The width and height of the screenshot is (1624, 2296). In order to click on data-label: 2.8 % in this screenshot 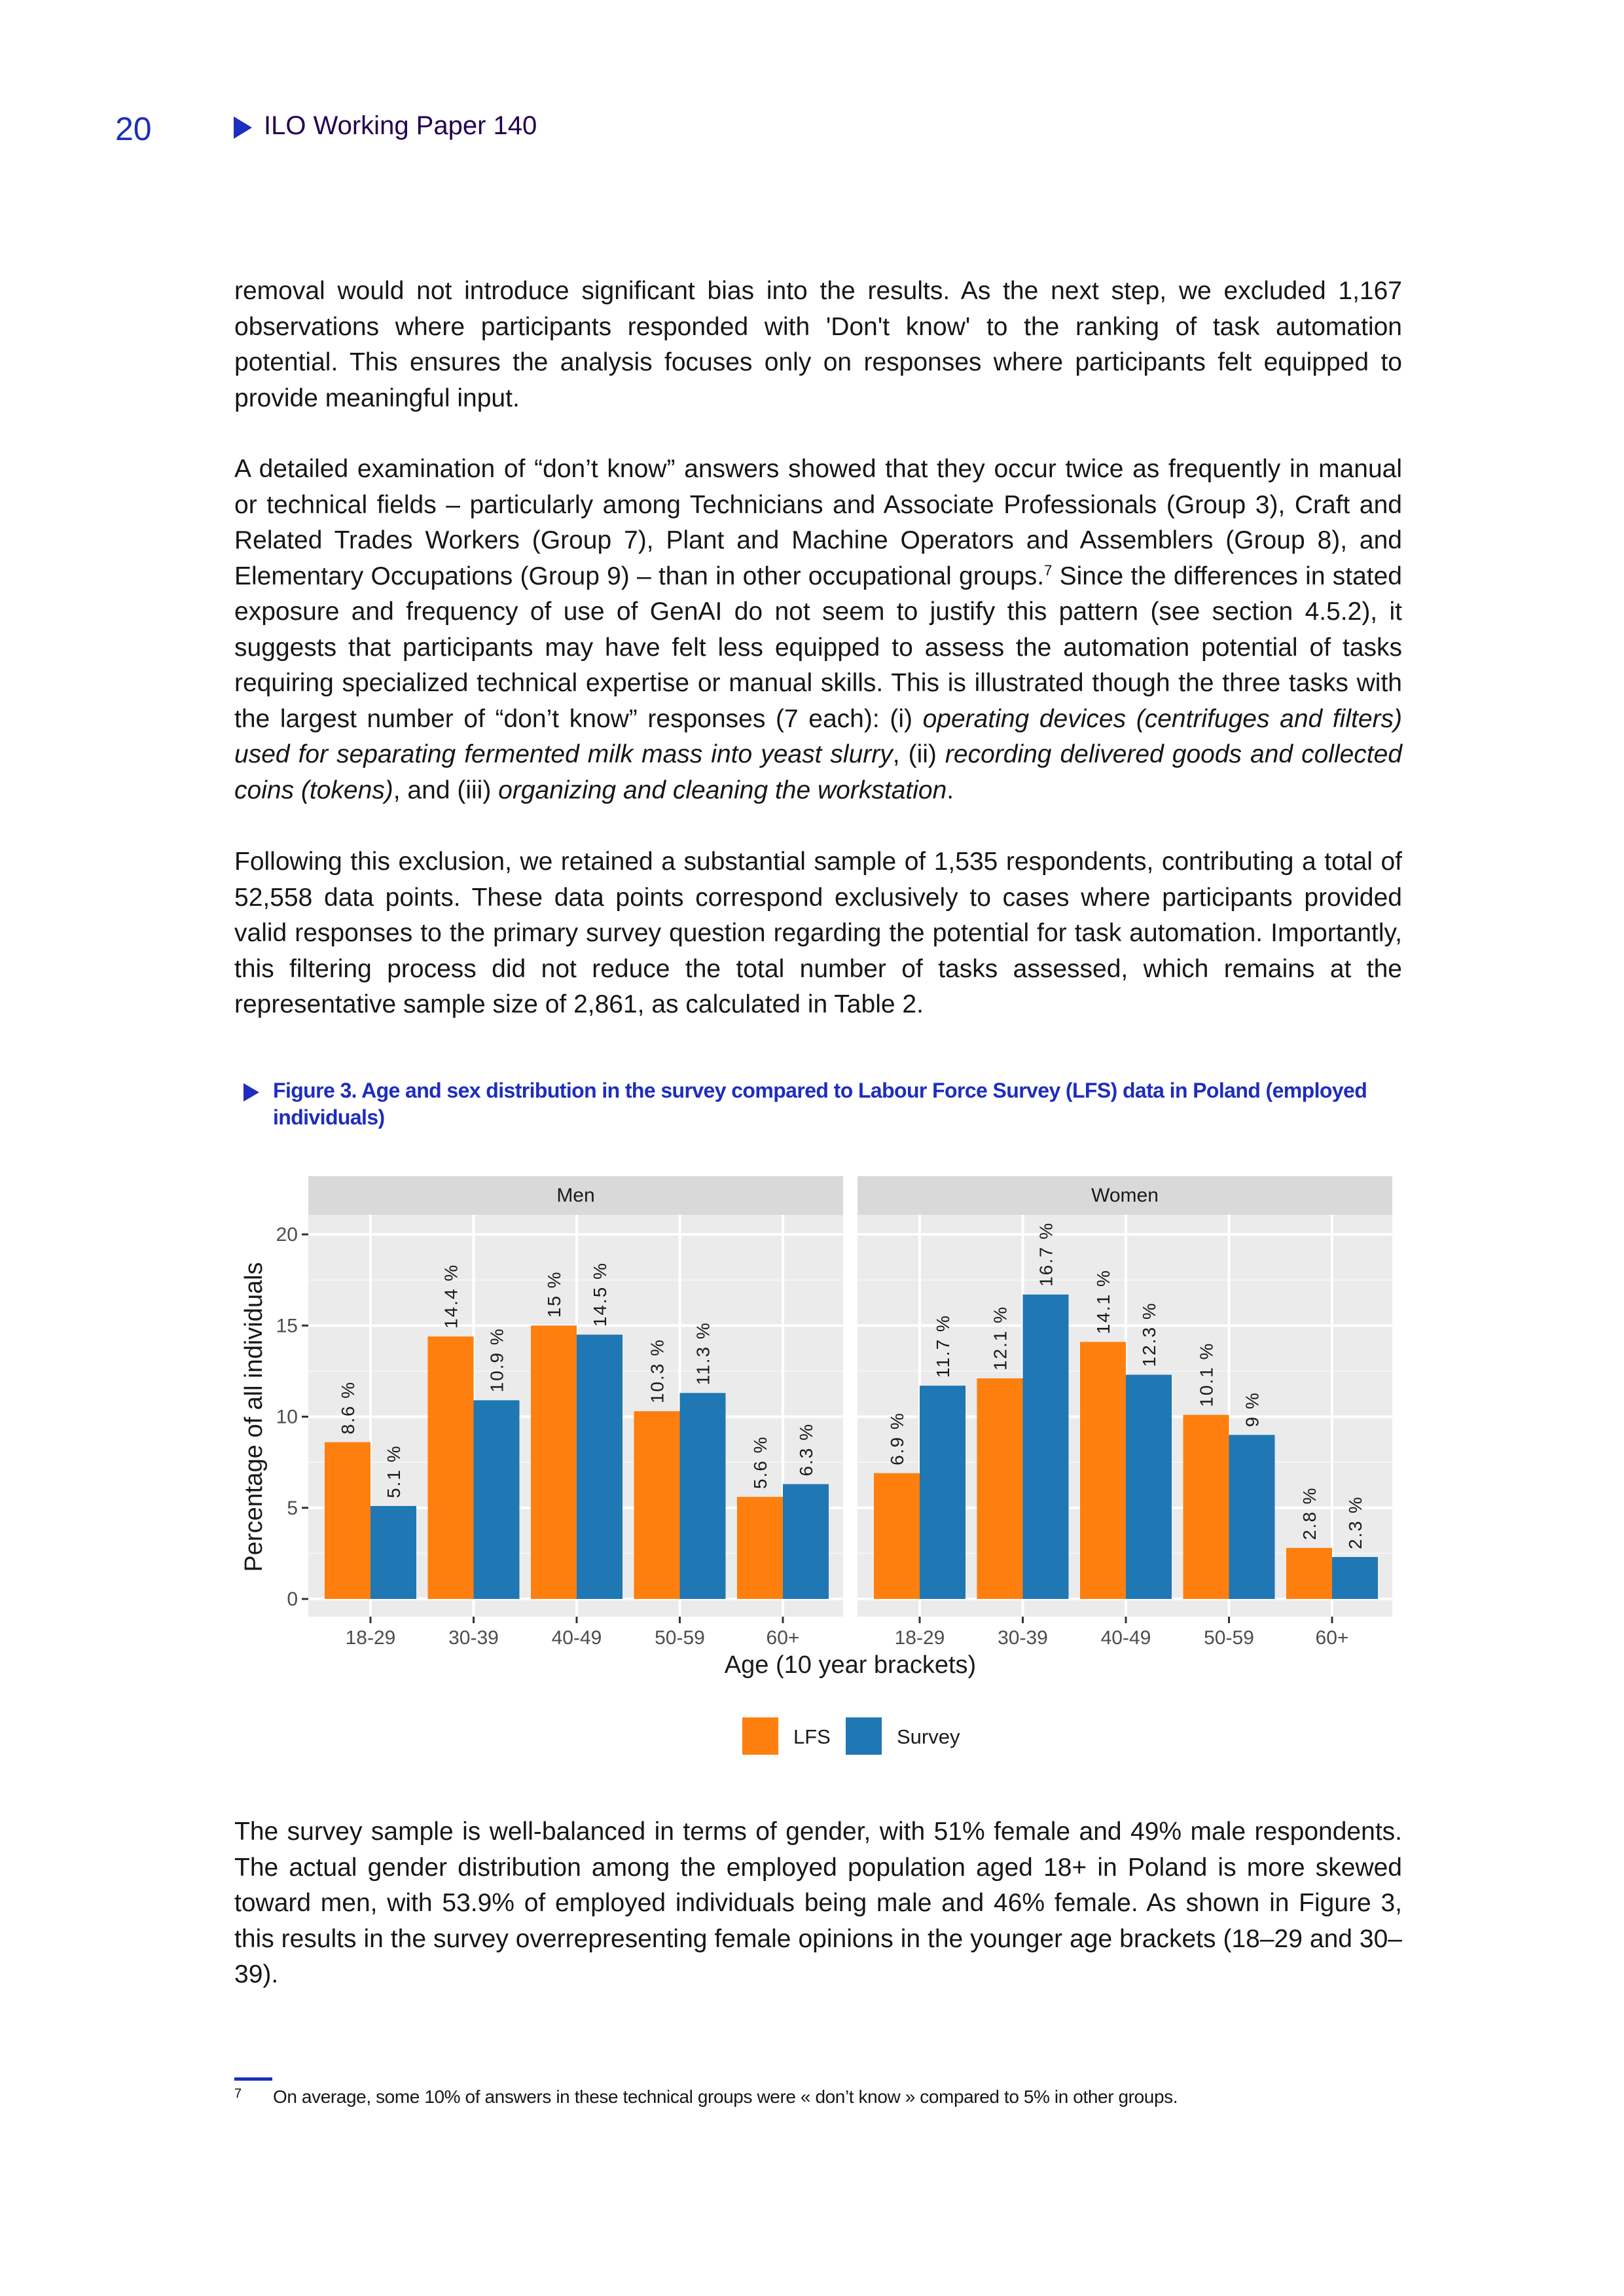, I will do `click(1309, 1513)`.